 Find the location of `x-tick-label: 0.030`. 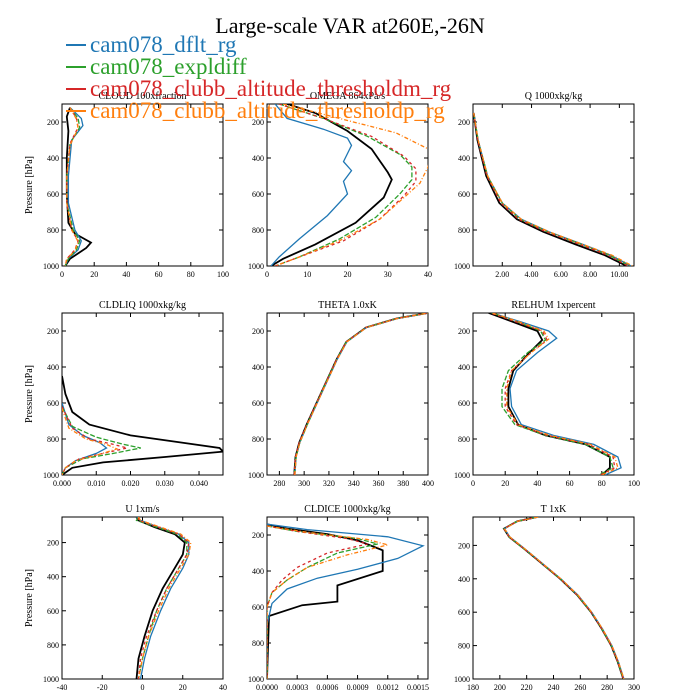

x-tick-label: 0.030 is located at coordinates (165, 483).